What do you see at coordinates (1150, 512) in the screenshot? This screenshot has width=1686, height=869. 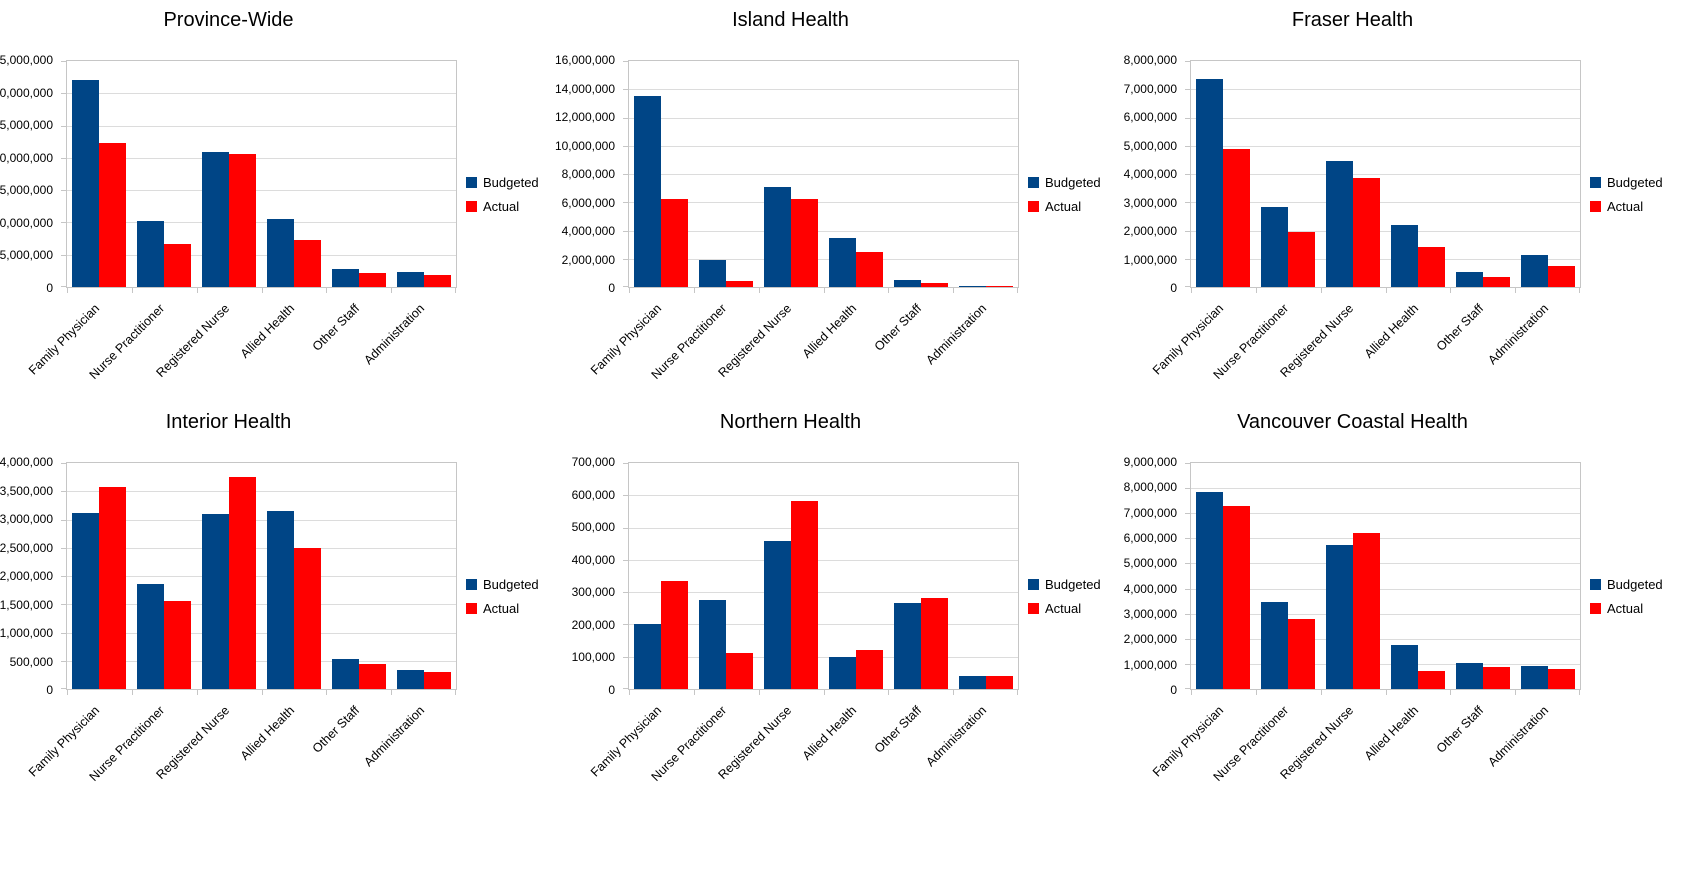 I see `y-axis-tick-label: 7,000,000` at bounding box center [1150, 512].